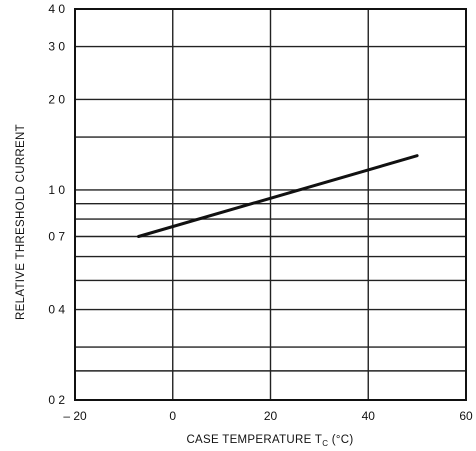 This screenshot has height=451, width=476. What do you see at coordinates (56, 9) in the screenshot?
I see `y-tick-label: 4 0` at bounding box center [56, 9].